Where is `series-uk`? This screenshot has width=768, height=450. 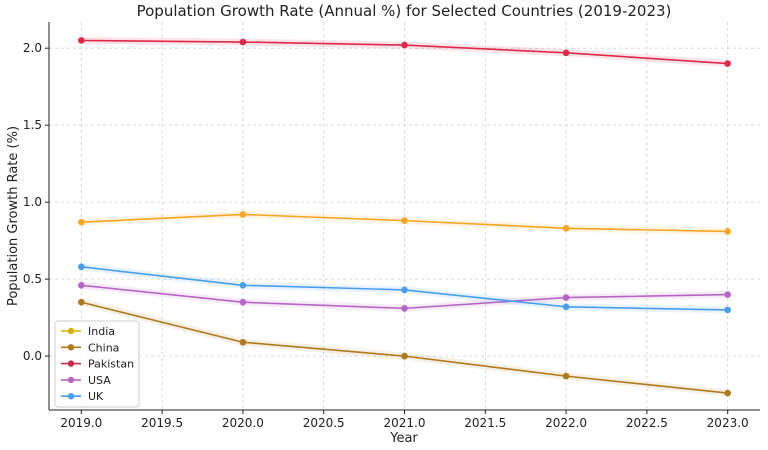 series-uk is located at coordinates (404, 288).